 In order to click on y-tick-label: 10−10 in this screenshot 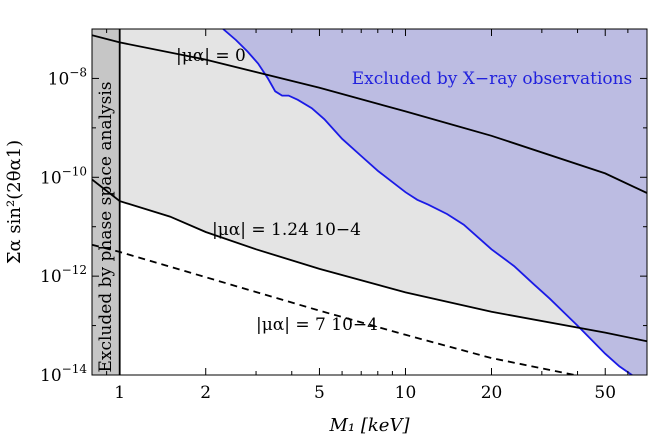, I will do `click(63, 176)`.